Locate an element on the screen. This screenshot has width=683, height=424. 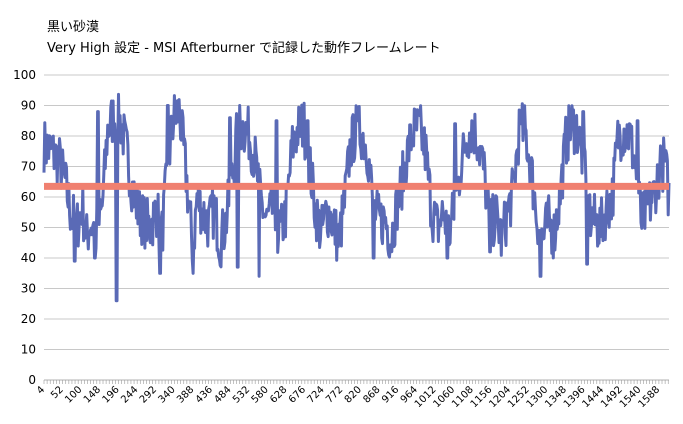
x-tick-label: 340 is located at coordinates (166, 394).